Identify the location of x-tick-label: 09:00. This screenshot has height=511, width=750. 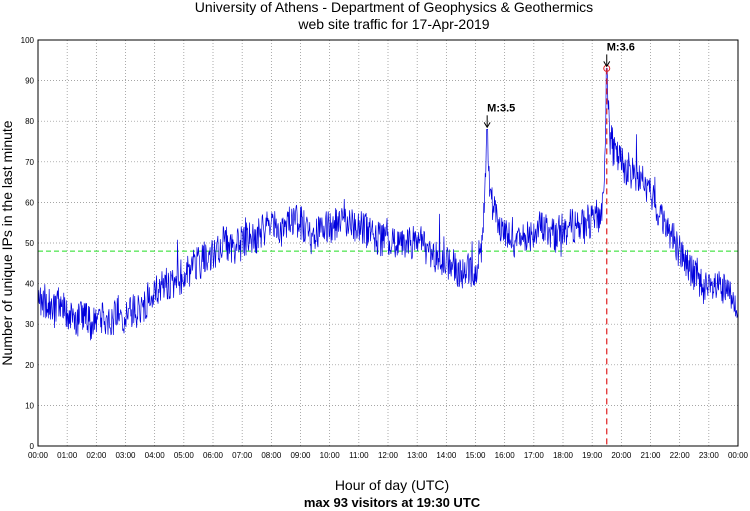
(300, 455).